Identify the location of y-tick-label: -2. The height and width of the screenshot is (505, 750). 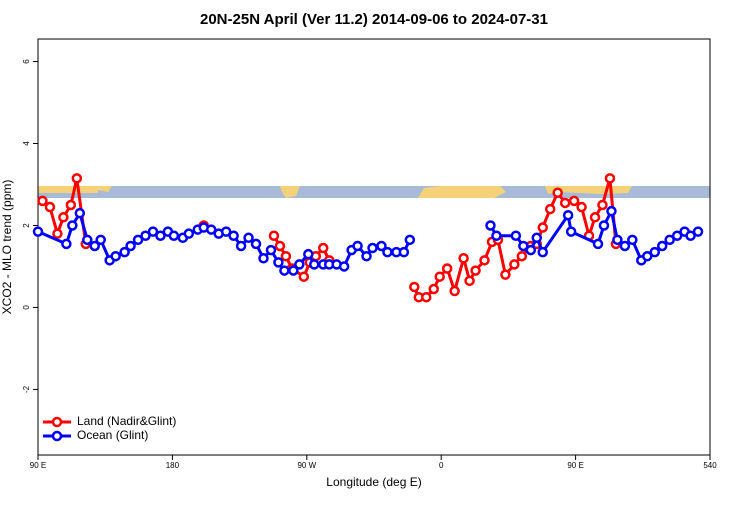
(26, 389).